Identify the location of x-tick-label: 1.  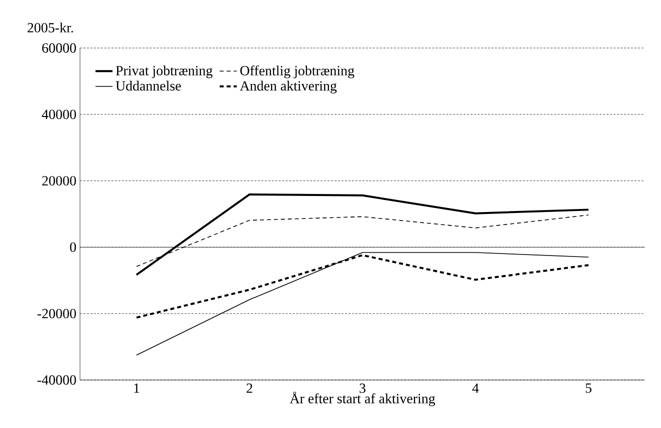
(137, 388).